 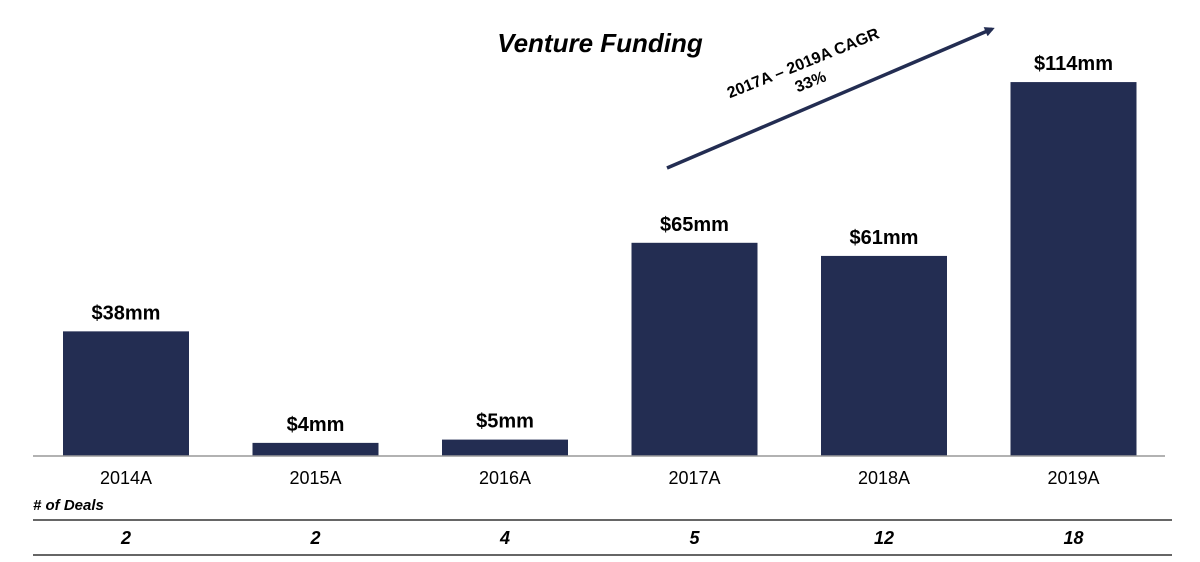 What do you see at coordinates (505, 447) in the screenshot?
I see `bar-2016A` at bounding box center [505, 447].